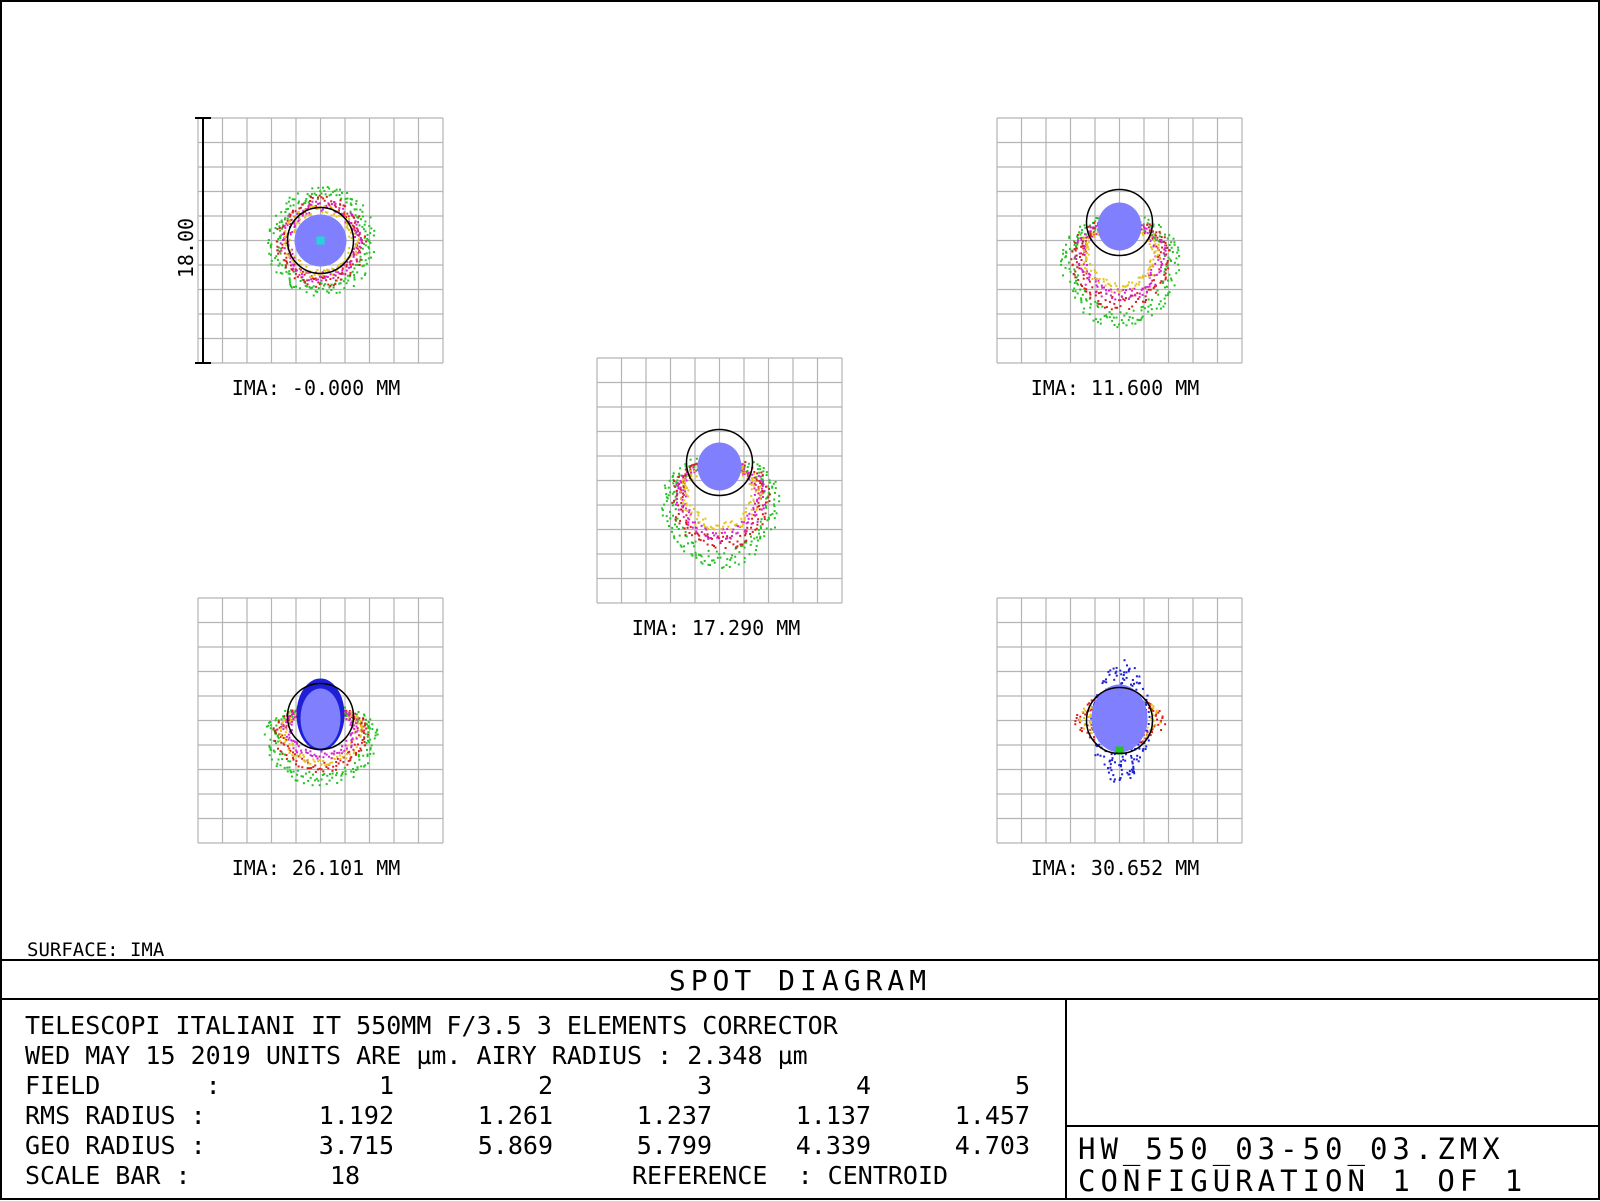 The width and height of the screenshot is (1600, 1201). I want to click on scale-bar-label: 18.00, so click(186, 248).